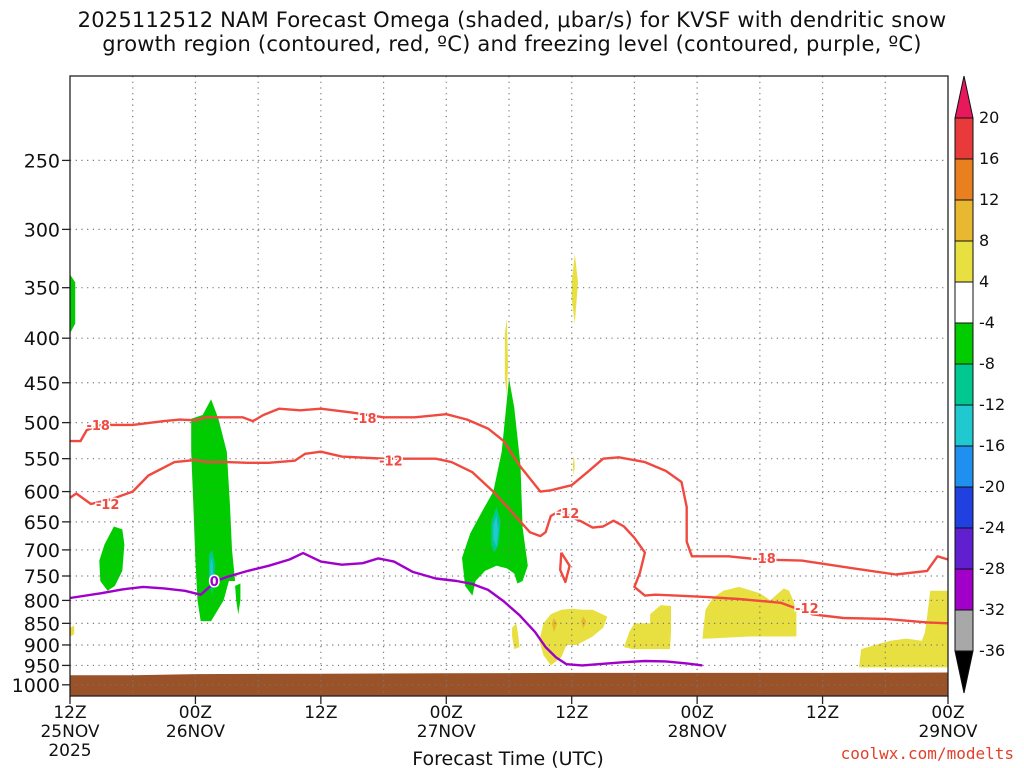  I want to click on x-tick-label-12-2: 26NOV, so click(195, 732).